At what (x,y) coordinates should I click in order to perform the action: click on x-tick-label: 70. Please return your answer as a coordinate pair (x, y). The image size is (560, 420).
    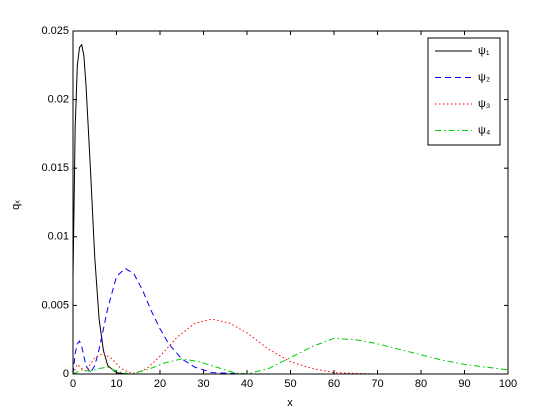
    Looking at the image, I should click on (377, 384).